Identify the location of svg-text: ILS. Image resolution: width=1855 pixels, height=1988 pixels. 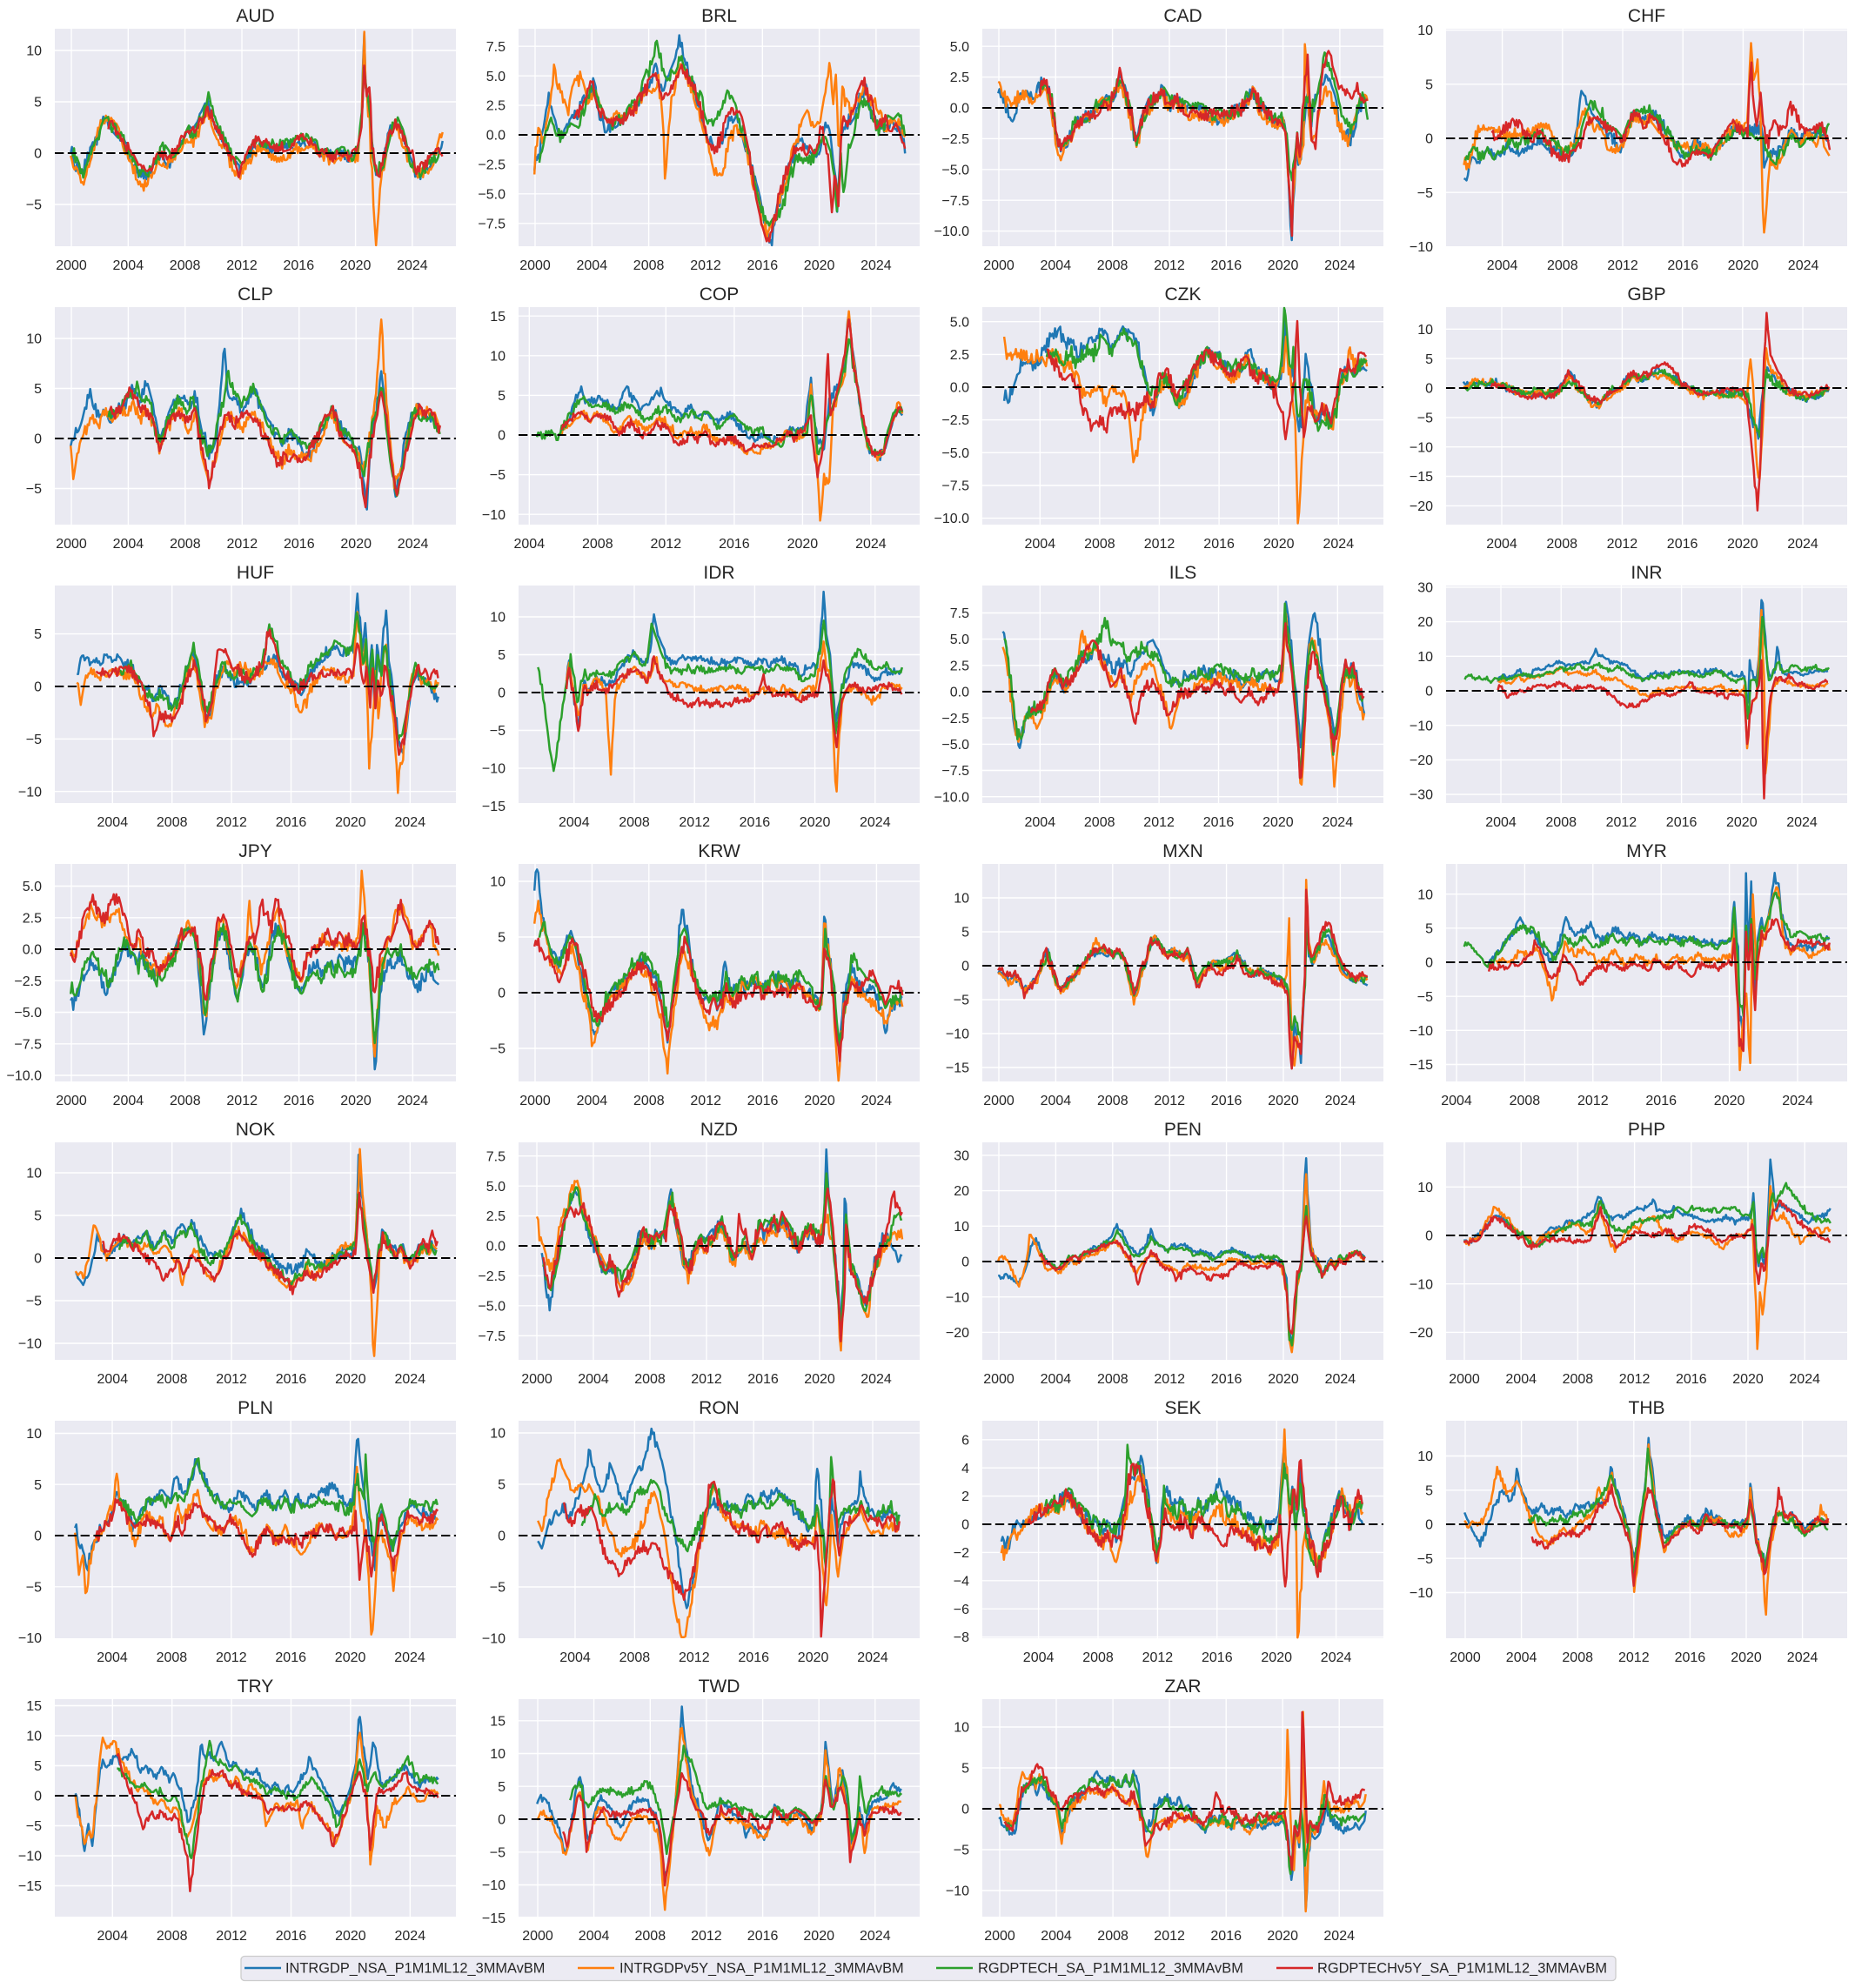
(1183, 573).